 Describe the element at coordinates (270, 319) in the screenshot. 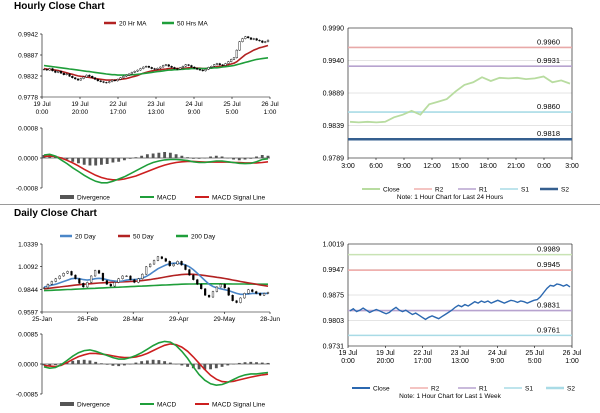

I see `x-tick-label: 28-Jun` at that location.